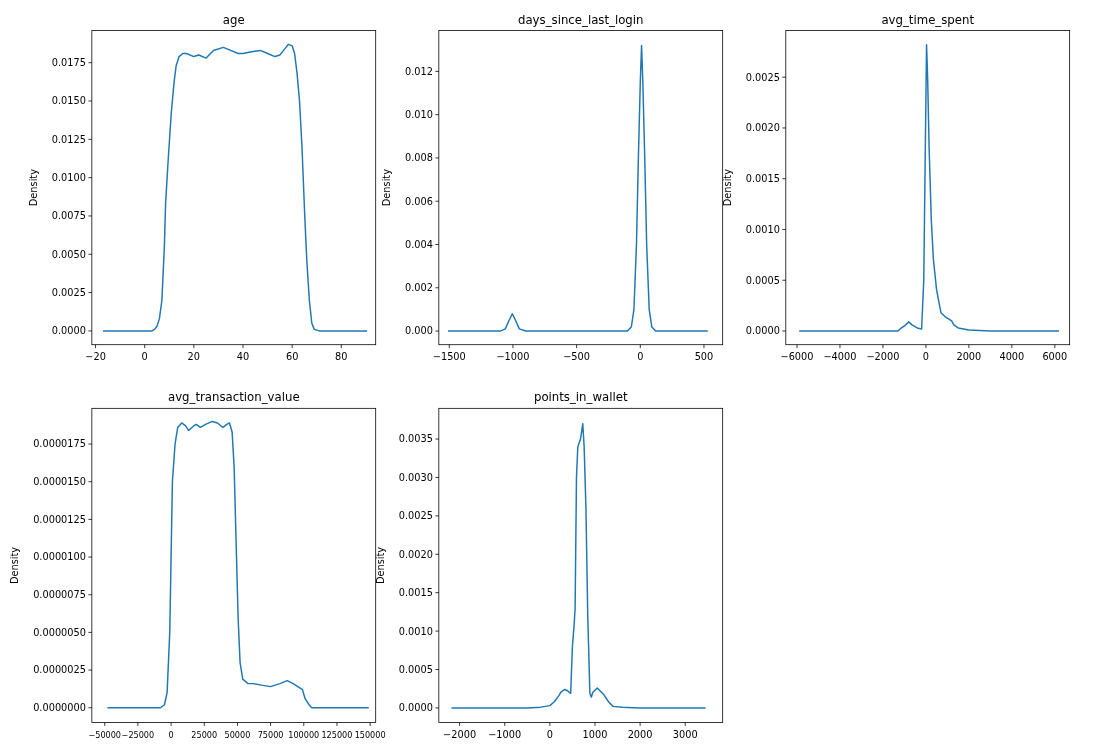 The height and width of the screenshot is (754, 1093). Describe the element at coordinates (194, 357) in the screenshot. I see `x-tick-label: 20` at that location.